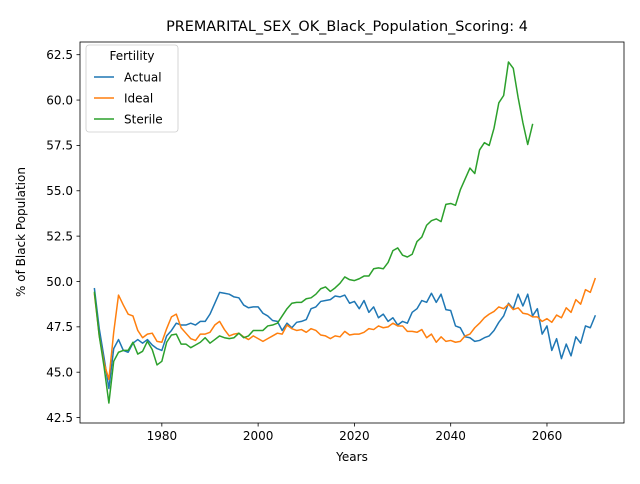 The height and width of the screenshot is (484, 640). What do you see at coordinates (547, 436) in the screenshot?
I see `x-tick-label: 2060` at bounding box center [547, 436].